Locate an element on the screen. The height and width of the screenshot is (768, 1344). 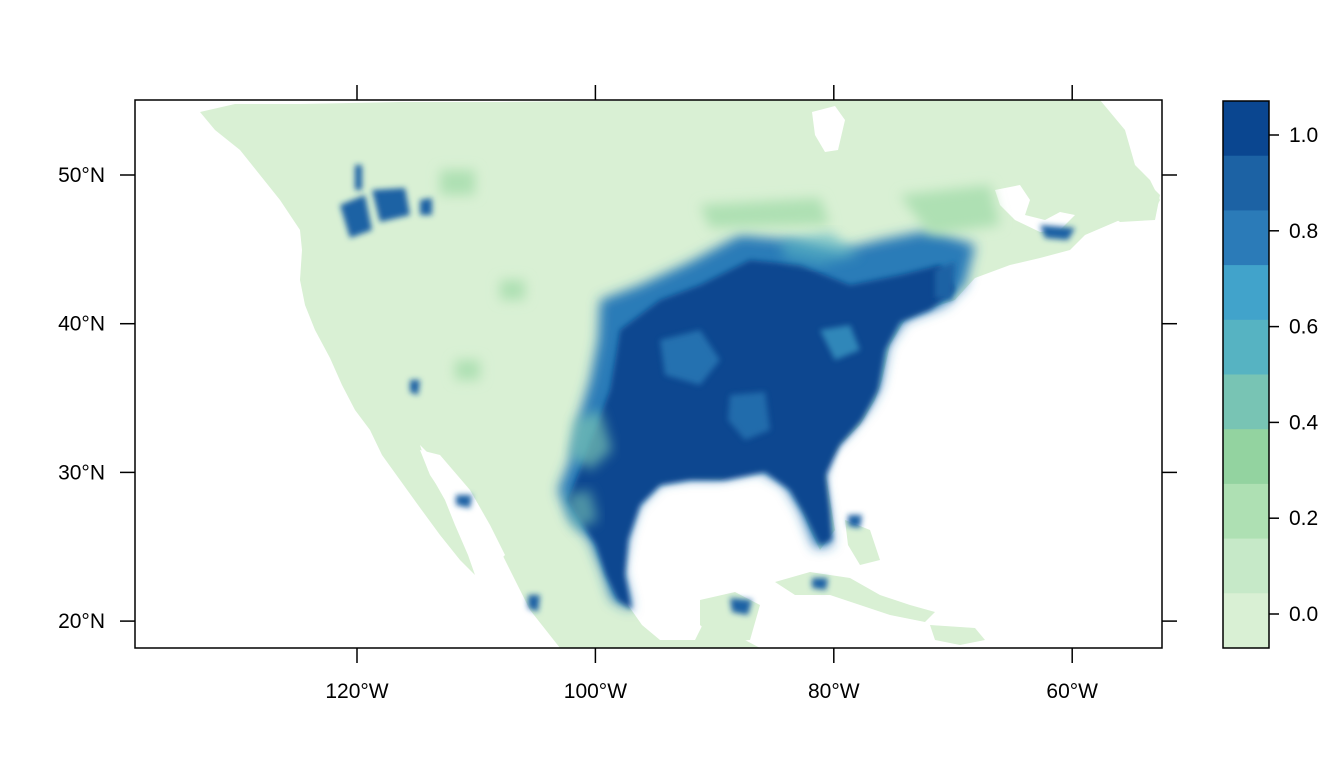
light-patches is located at coordinates (720, 275).